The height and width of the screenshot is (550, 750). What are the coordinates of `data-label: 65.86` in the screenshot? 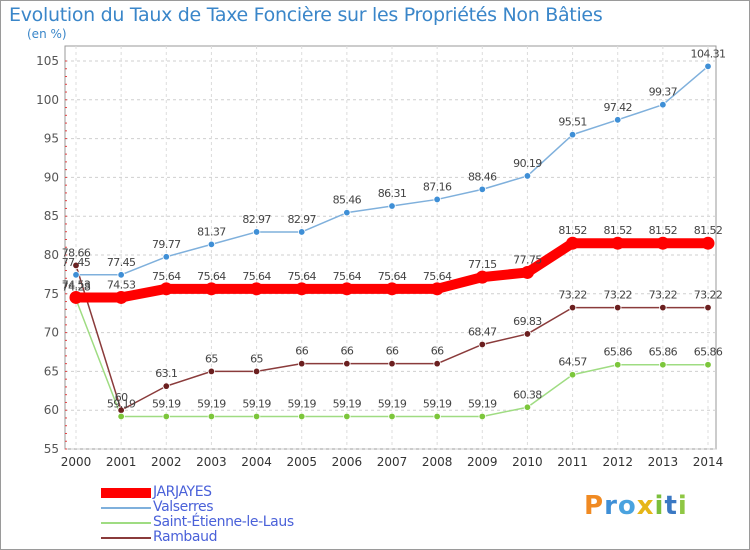 It's located at (617, 352).